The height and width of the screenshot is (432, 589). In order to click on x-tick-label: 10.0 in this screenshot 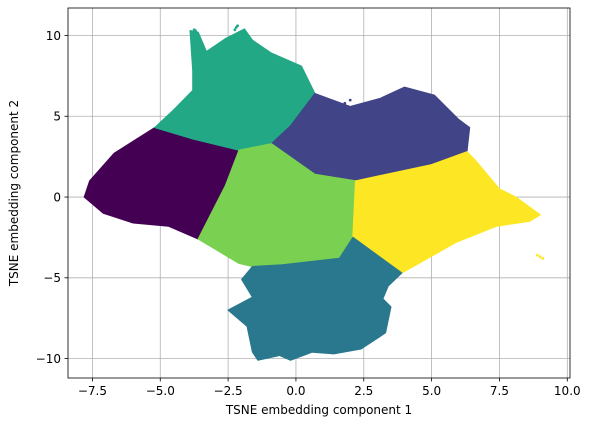, I will do `click(567, 391)`.